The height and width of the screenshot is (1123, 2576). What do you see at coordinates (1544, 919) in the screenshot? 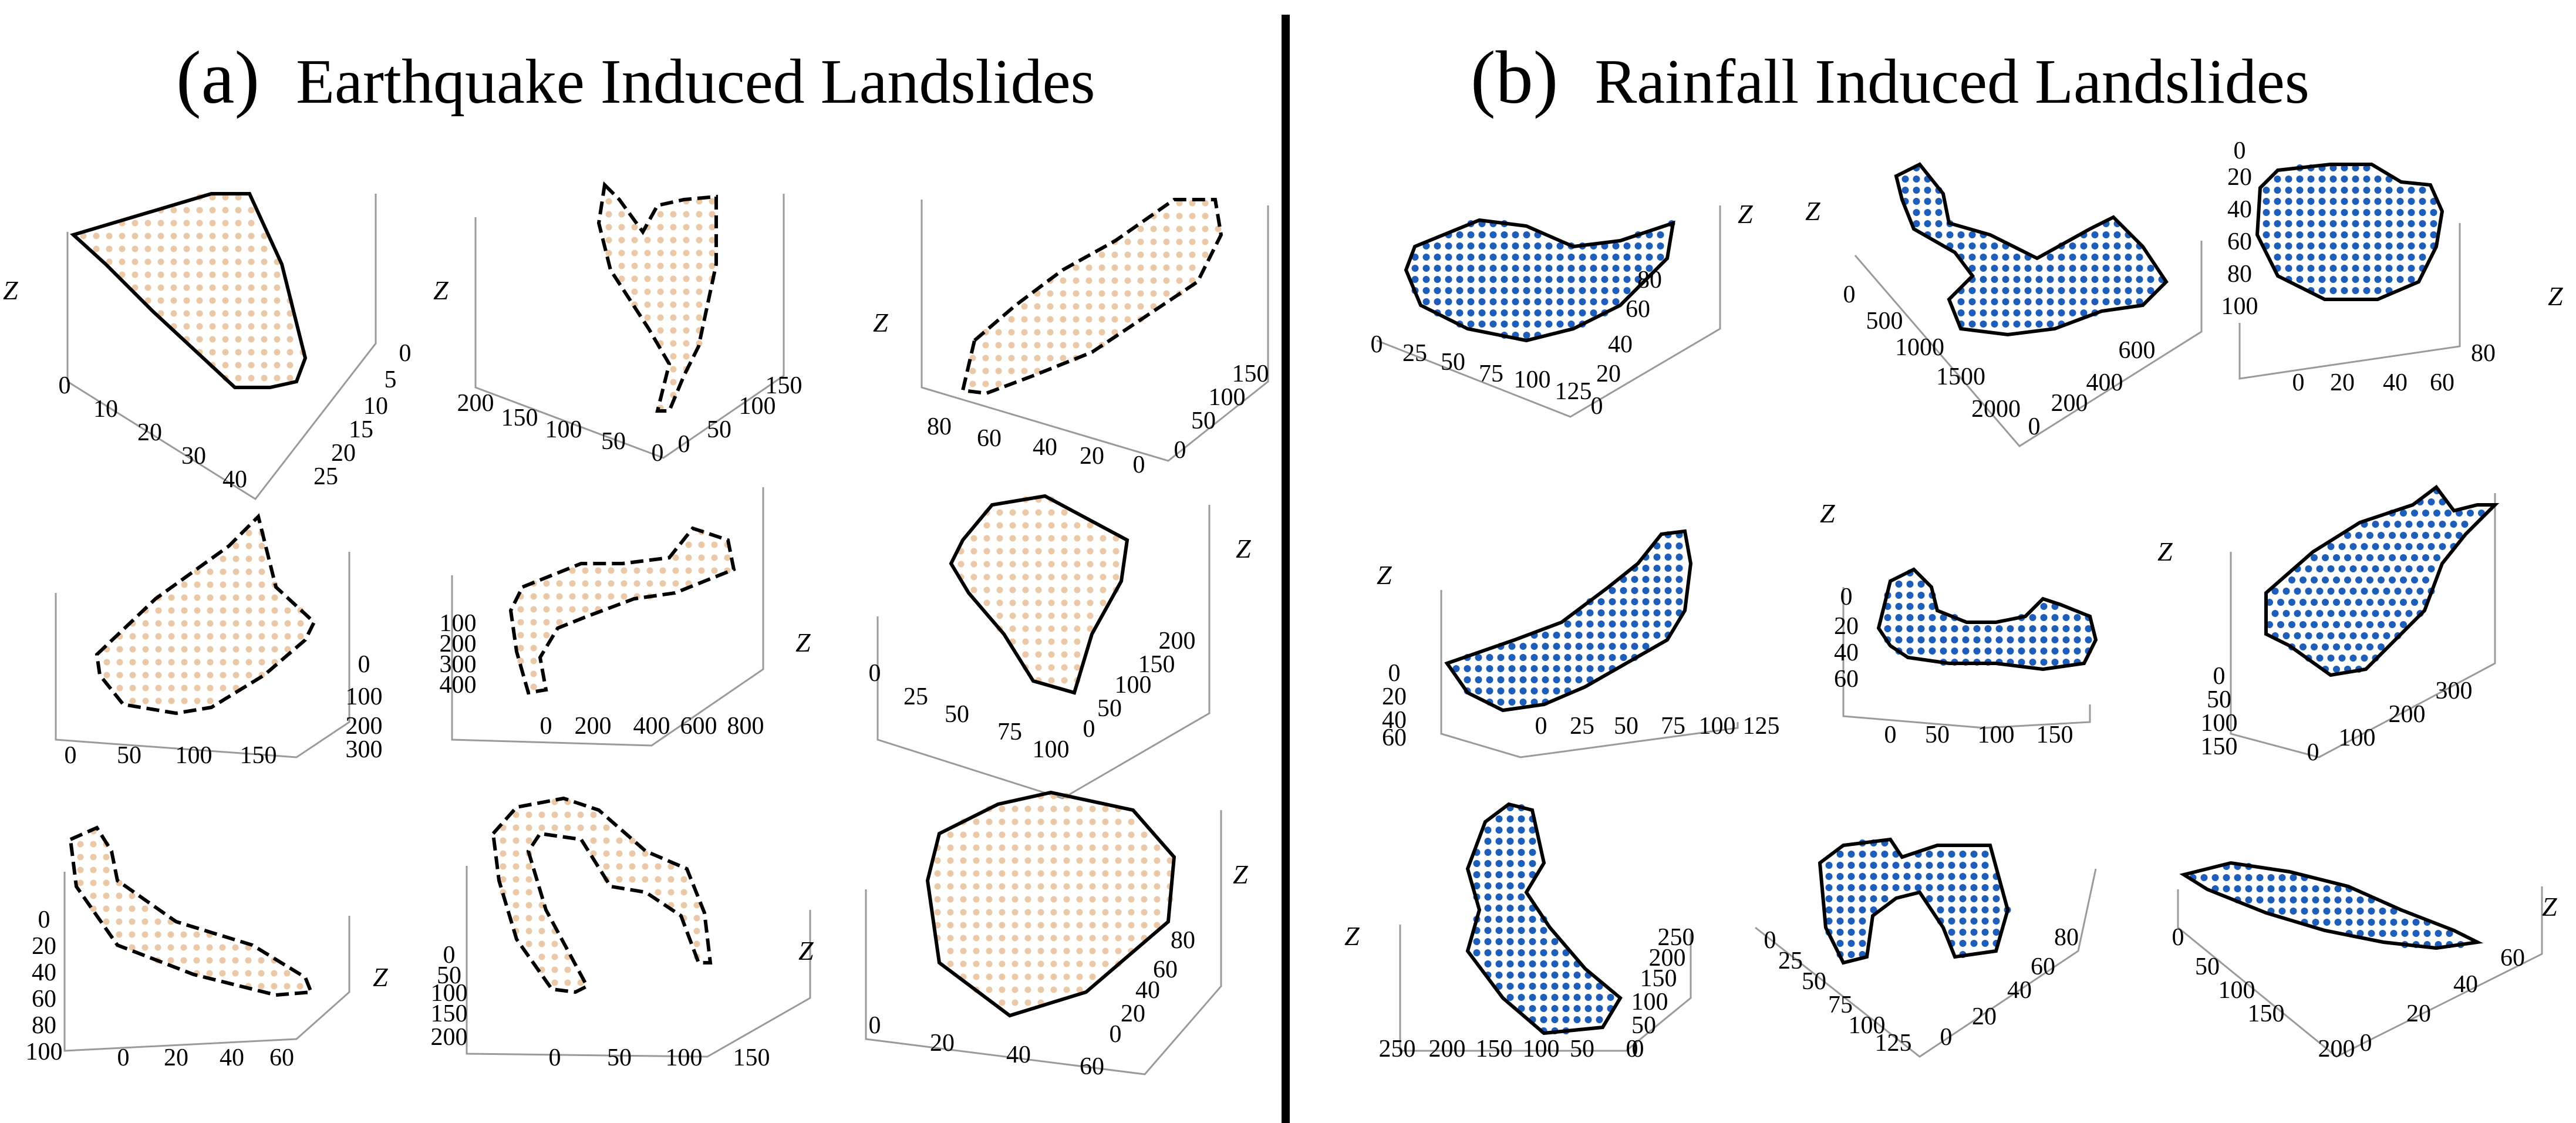
I see `landslide-outline` at bounding box center [1544, 919].